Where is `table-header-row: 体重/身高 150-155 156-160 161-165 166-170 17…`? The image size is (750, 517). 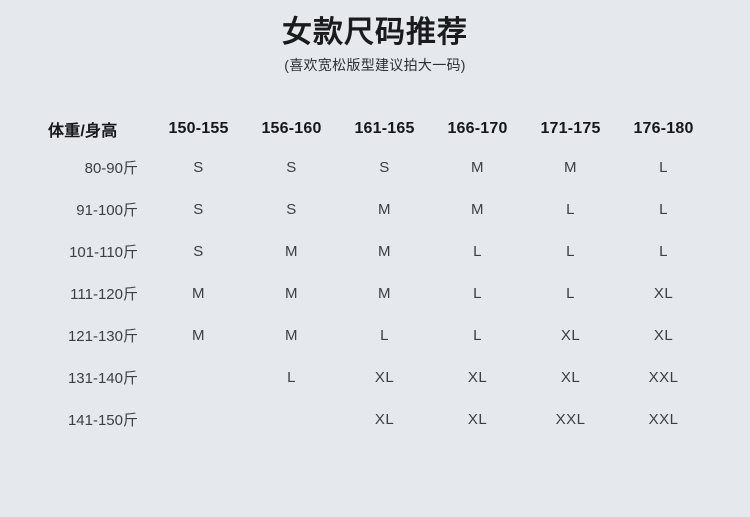
table-header-row: 体重/身高 150-155 156-160 161-165 166-170 17… is located at coordinates (377, 129).